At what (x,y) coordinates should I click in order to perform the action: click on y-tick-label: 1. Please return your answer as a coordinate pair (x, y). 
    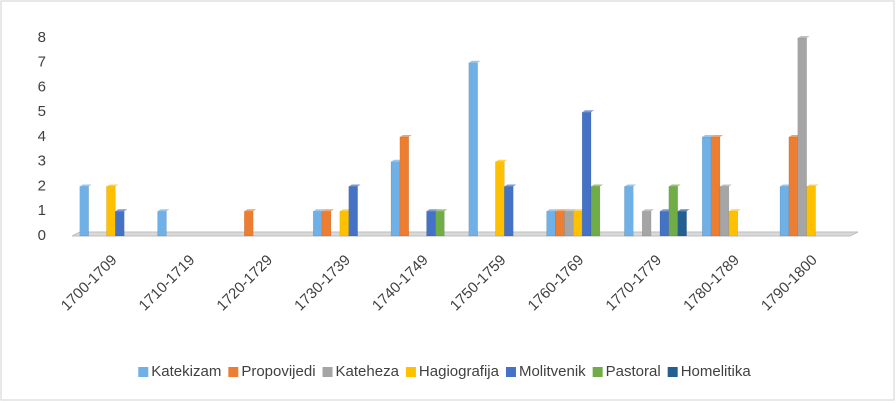
    Looking at the image, I should click on (42, 210).